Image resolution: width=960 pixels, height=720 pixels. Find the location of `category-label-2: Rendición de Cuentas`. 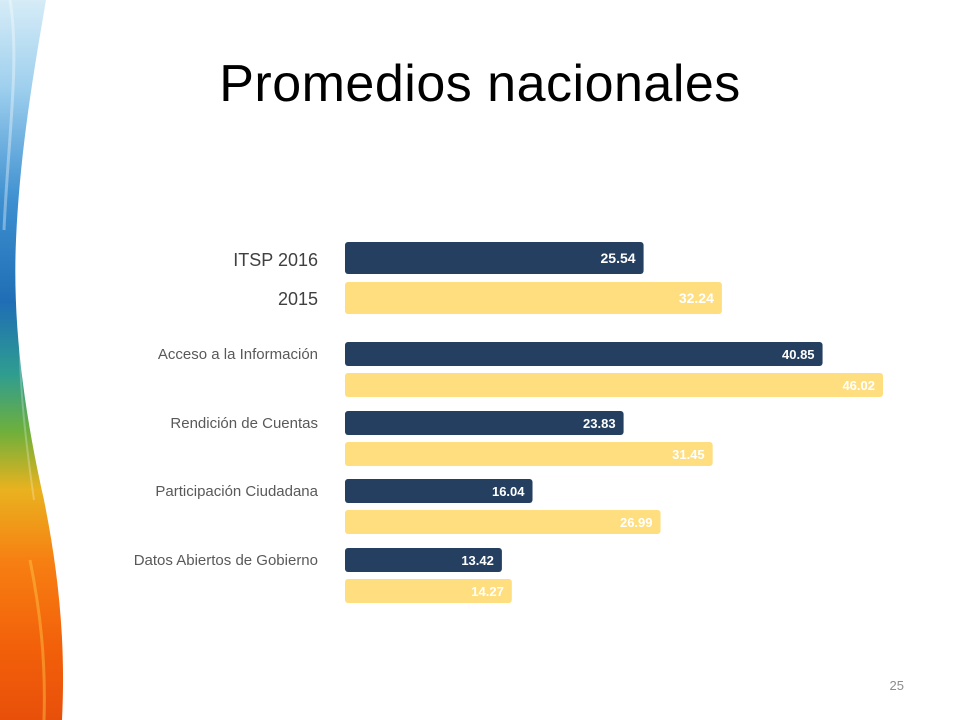

category-label-2: Rendición de Cuentas is located at coordinates (244, 423).